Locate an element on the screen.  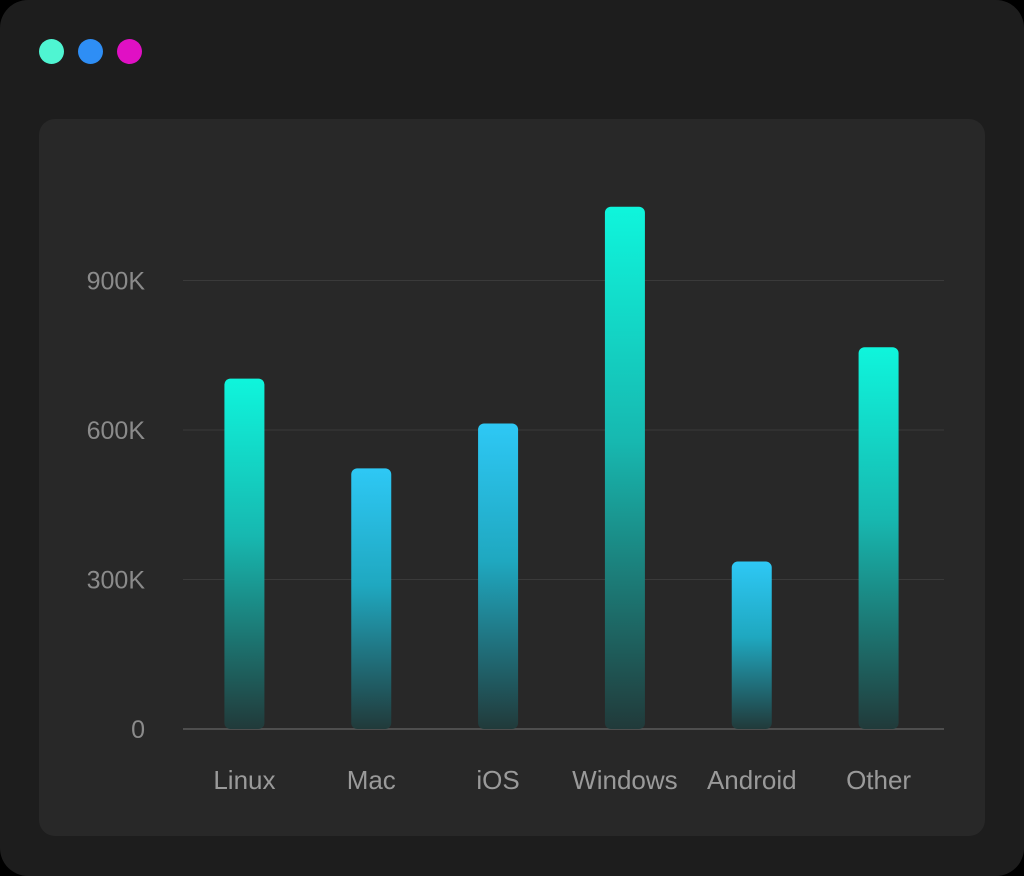
x-tick-label: Windows is located at coordinates (624, 780).